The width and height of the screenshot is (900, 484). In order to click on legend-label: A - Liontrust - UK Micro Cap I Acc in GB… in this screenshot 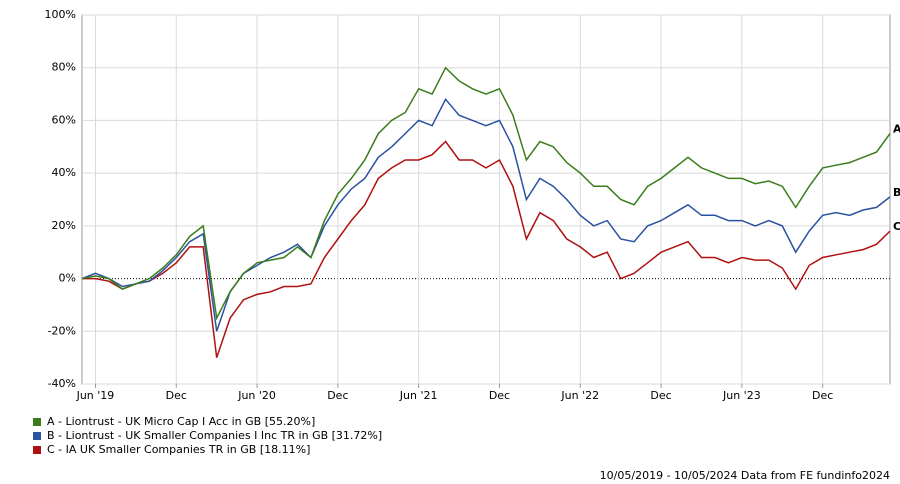, I will do `click(181, 421)`.